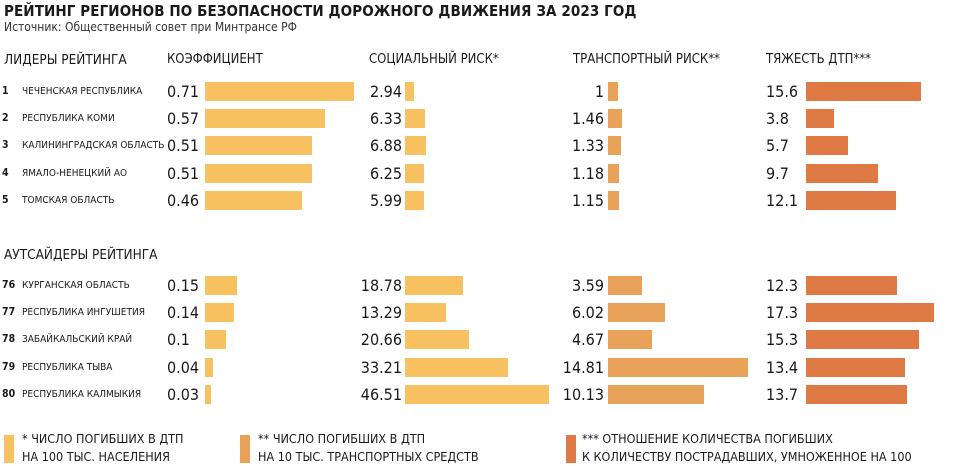  What do you see at coordinates (782, 394) in the screenshot?
I see `data-label-severity: 13.7` at bounding box center [782, 394].